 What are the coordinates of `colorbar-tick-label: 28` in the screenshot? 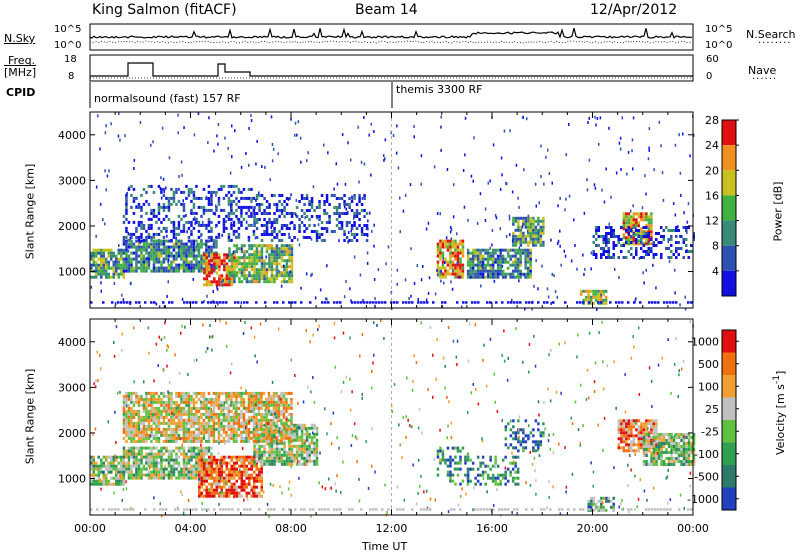 It's located at (712, 120).